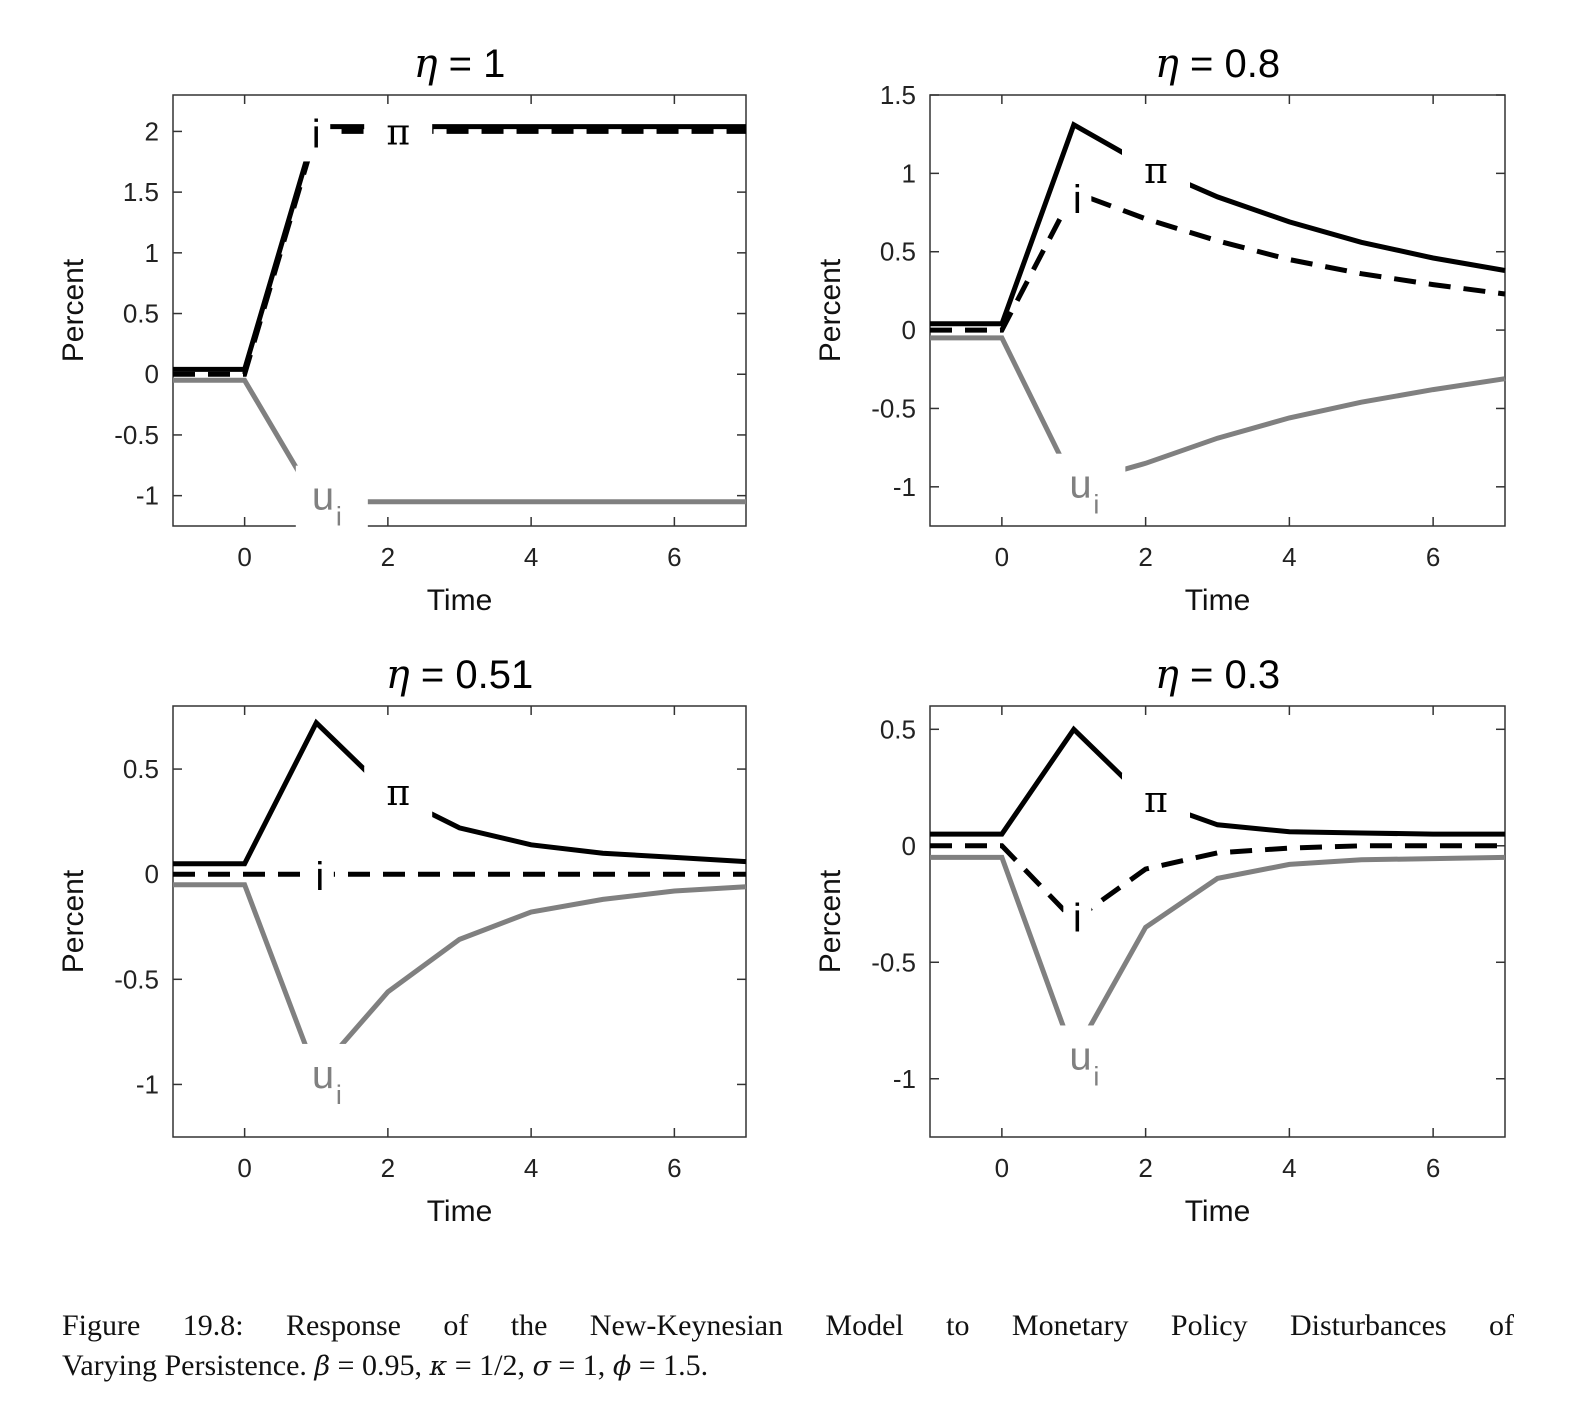 The image size is (1578, 1404). I want to click on title-value: = 0.51, so click(471, 675).